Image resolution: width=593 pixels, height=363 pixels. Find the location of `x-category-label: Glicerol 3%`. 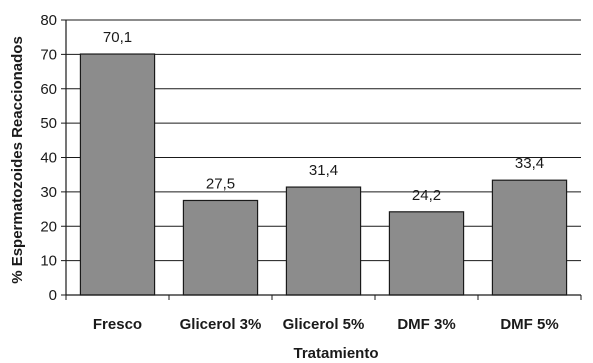

x-category-label: Glicerol 3% is located at coordinates (221, 324).